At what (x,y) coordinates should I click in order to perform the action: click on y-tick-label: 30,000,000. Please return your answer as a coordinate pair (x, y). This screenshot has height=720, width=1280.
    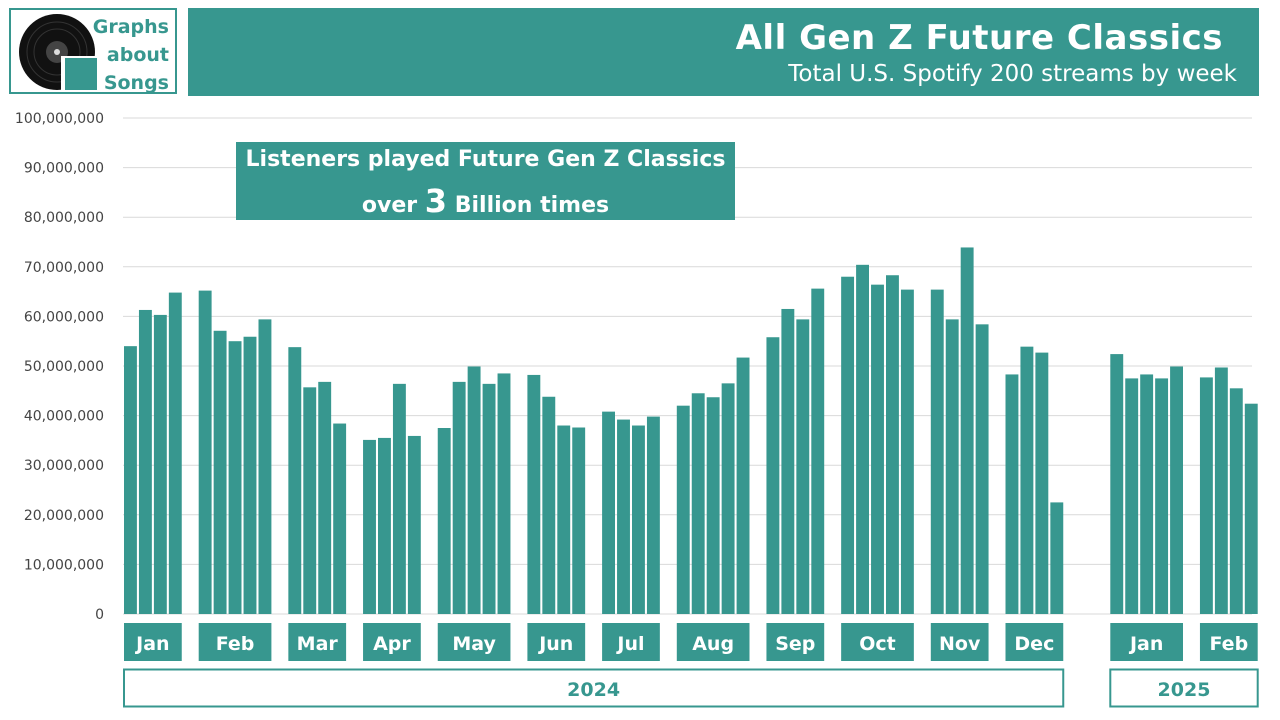
    Looking at the image, I should click on (64, 466).